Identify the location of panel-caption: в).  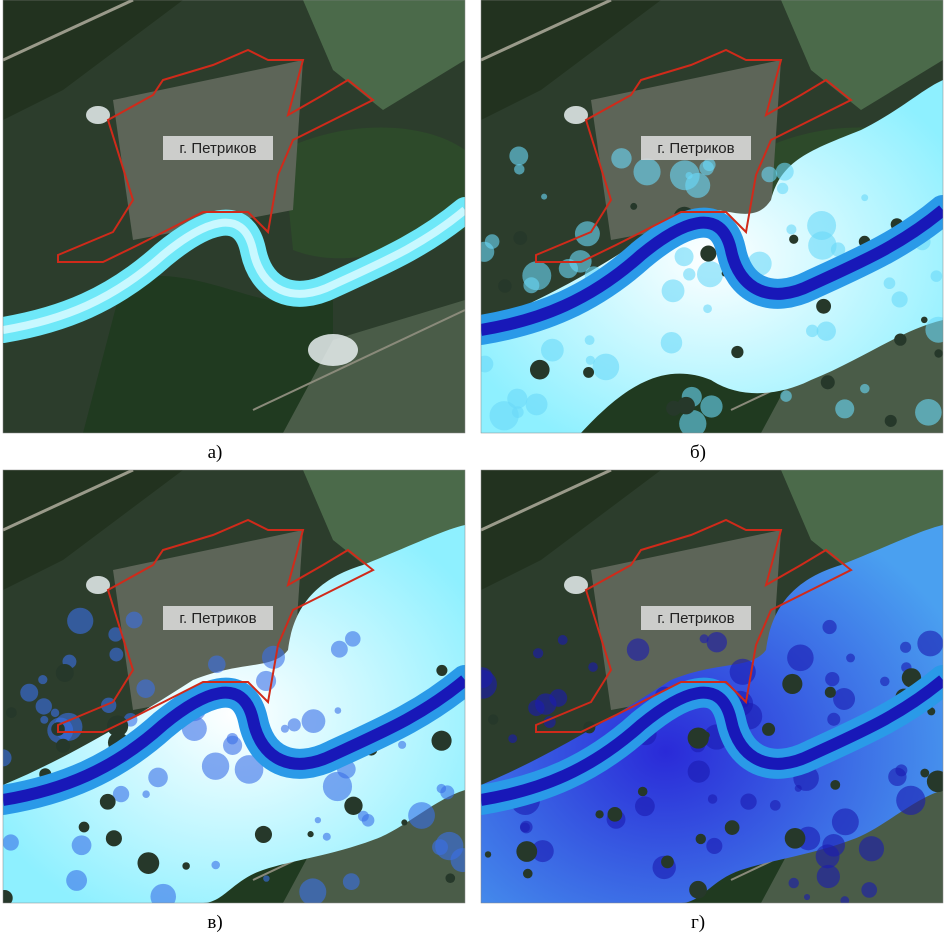
(214, 922).